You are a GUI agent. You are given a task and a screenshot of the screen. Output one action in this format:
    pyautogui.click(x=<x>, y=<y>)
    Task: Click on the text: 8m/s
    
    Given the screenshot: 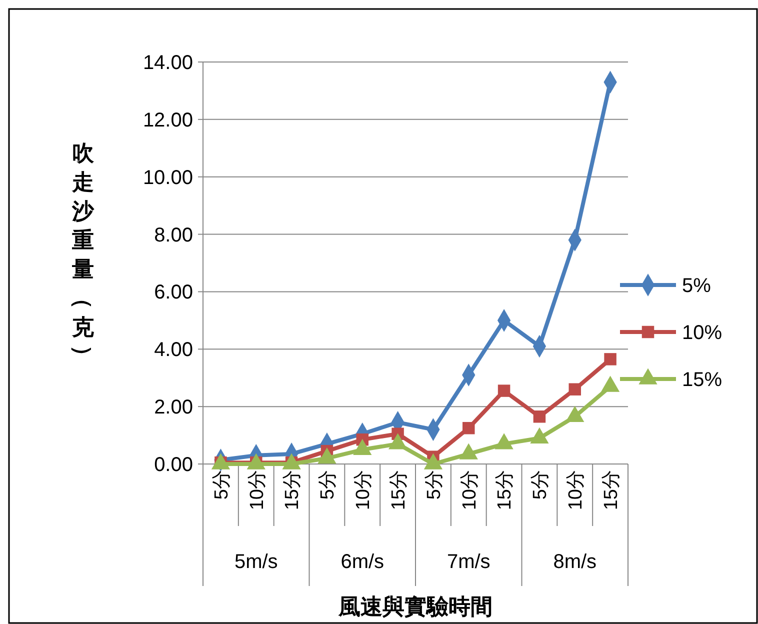 What is the action you would take?
    pyautogui.click(x=575, y=562)
    